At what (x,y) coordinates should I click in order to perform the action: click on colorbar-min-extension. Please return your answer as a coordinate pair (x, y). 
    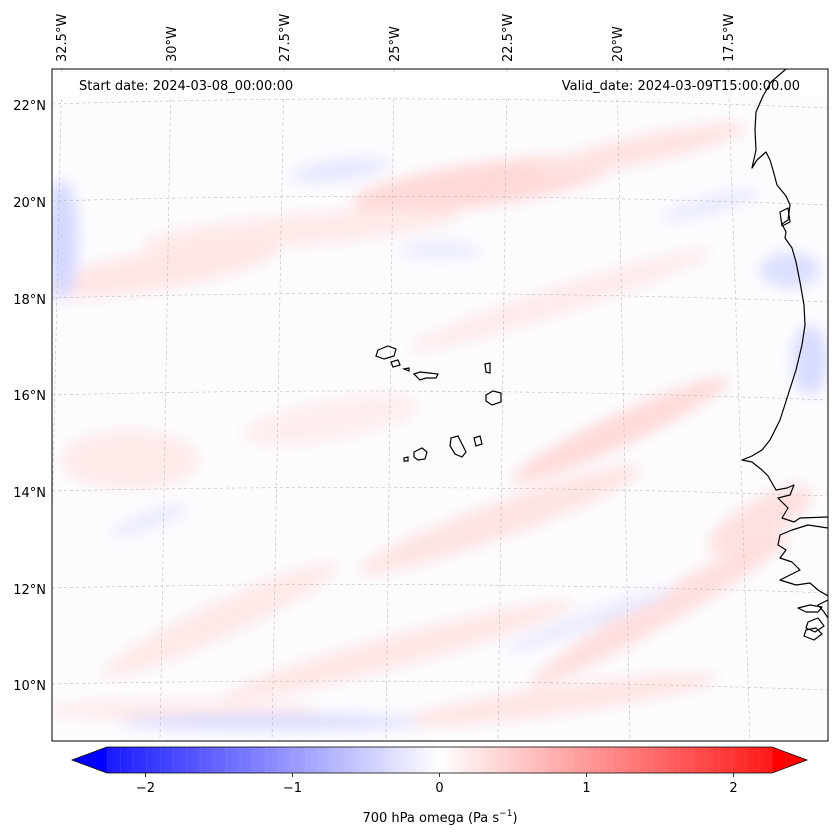
    Looking at the image, I should click on (89, 760).